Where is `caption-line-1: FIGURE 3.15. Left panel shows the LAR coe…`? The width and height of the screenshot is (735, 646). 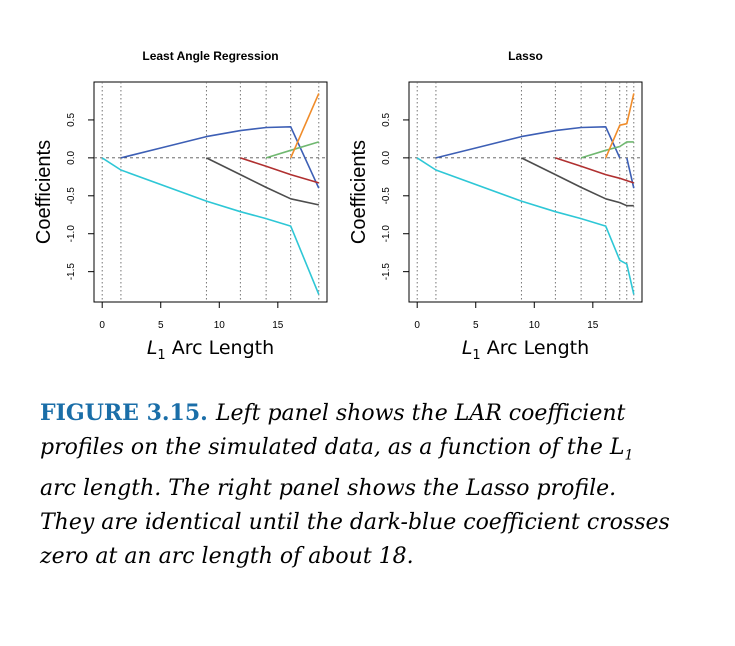 caption-line-1: FIGURE 3.15. Left panel shows the LAR coe… is located at coordinates (360, 413).